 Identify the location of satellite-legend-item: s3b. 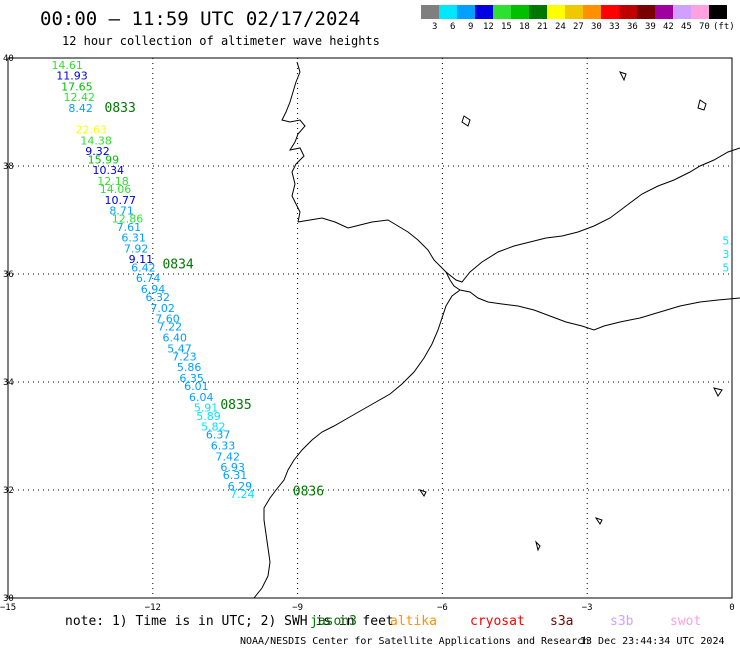
(622, 621).